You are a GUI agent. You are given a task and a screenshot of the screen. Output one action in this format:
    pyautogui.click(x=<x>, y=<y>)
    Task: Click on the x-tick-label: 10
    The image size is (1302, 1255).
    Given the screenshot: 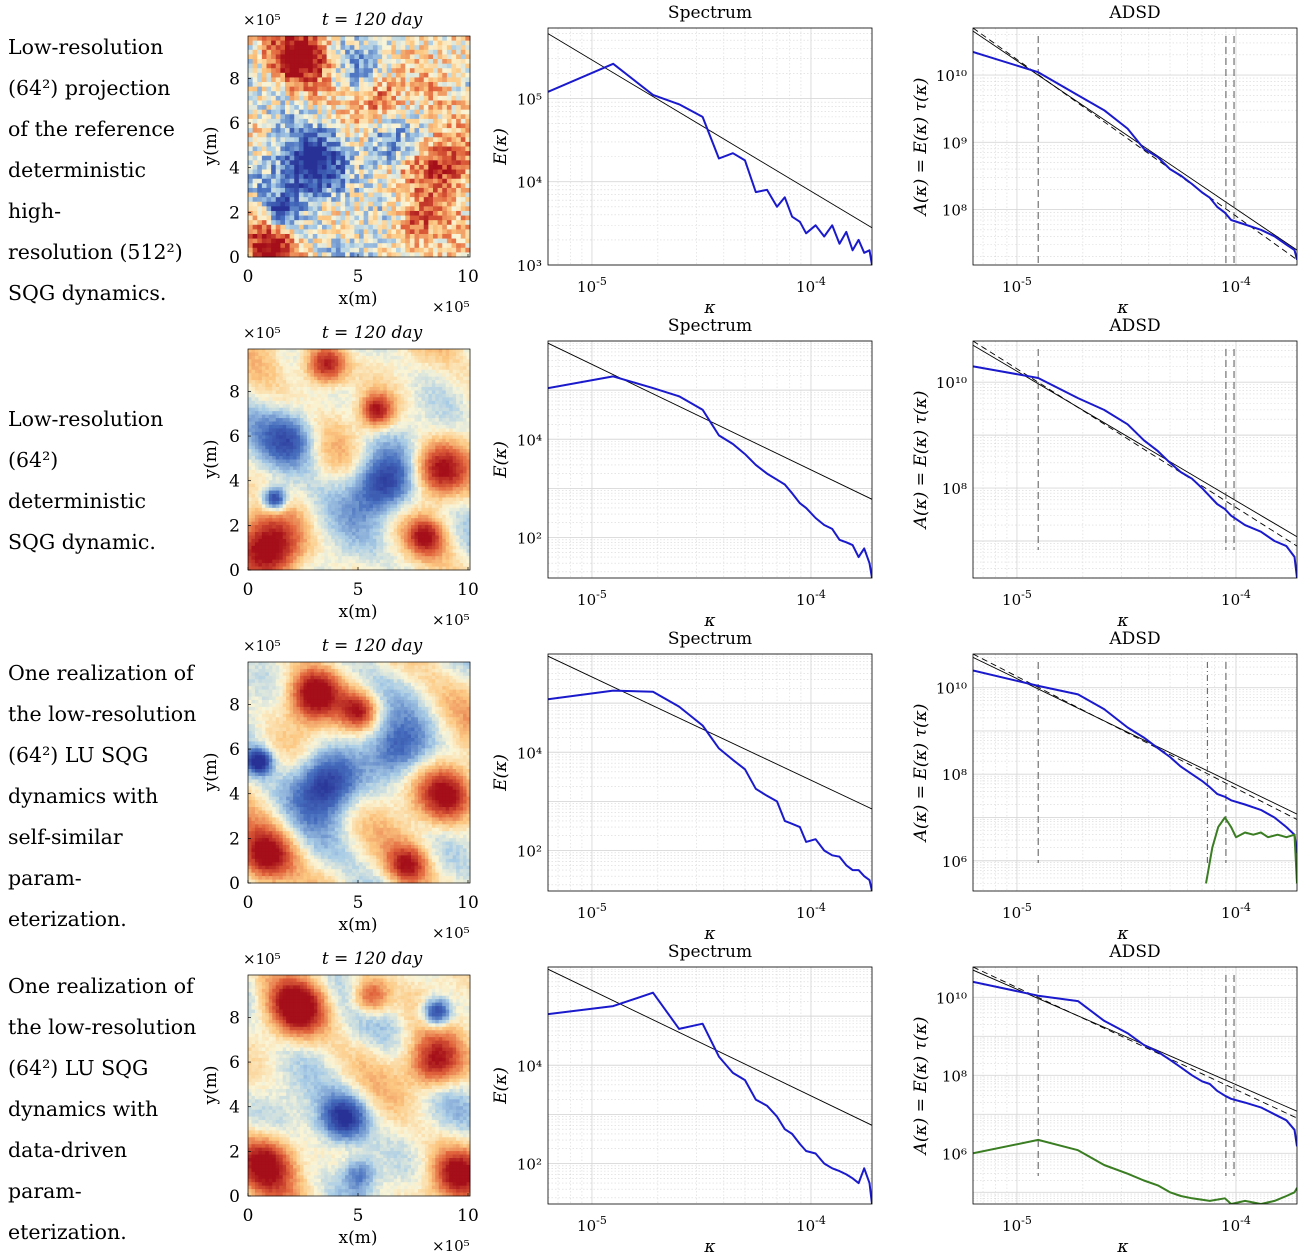 What is the action you would take?
    pyautogui.click(x=468, y=590)
    